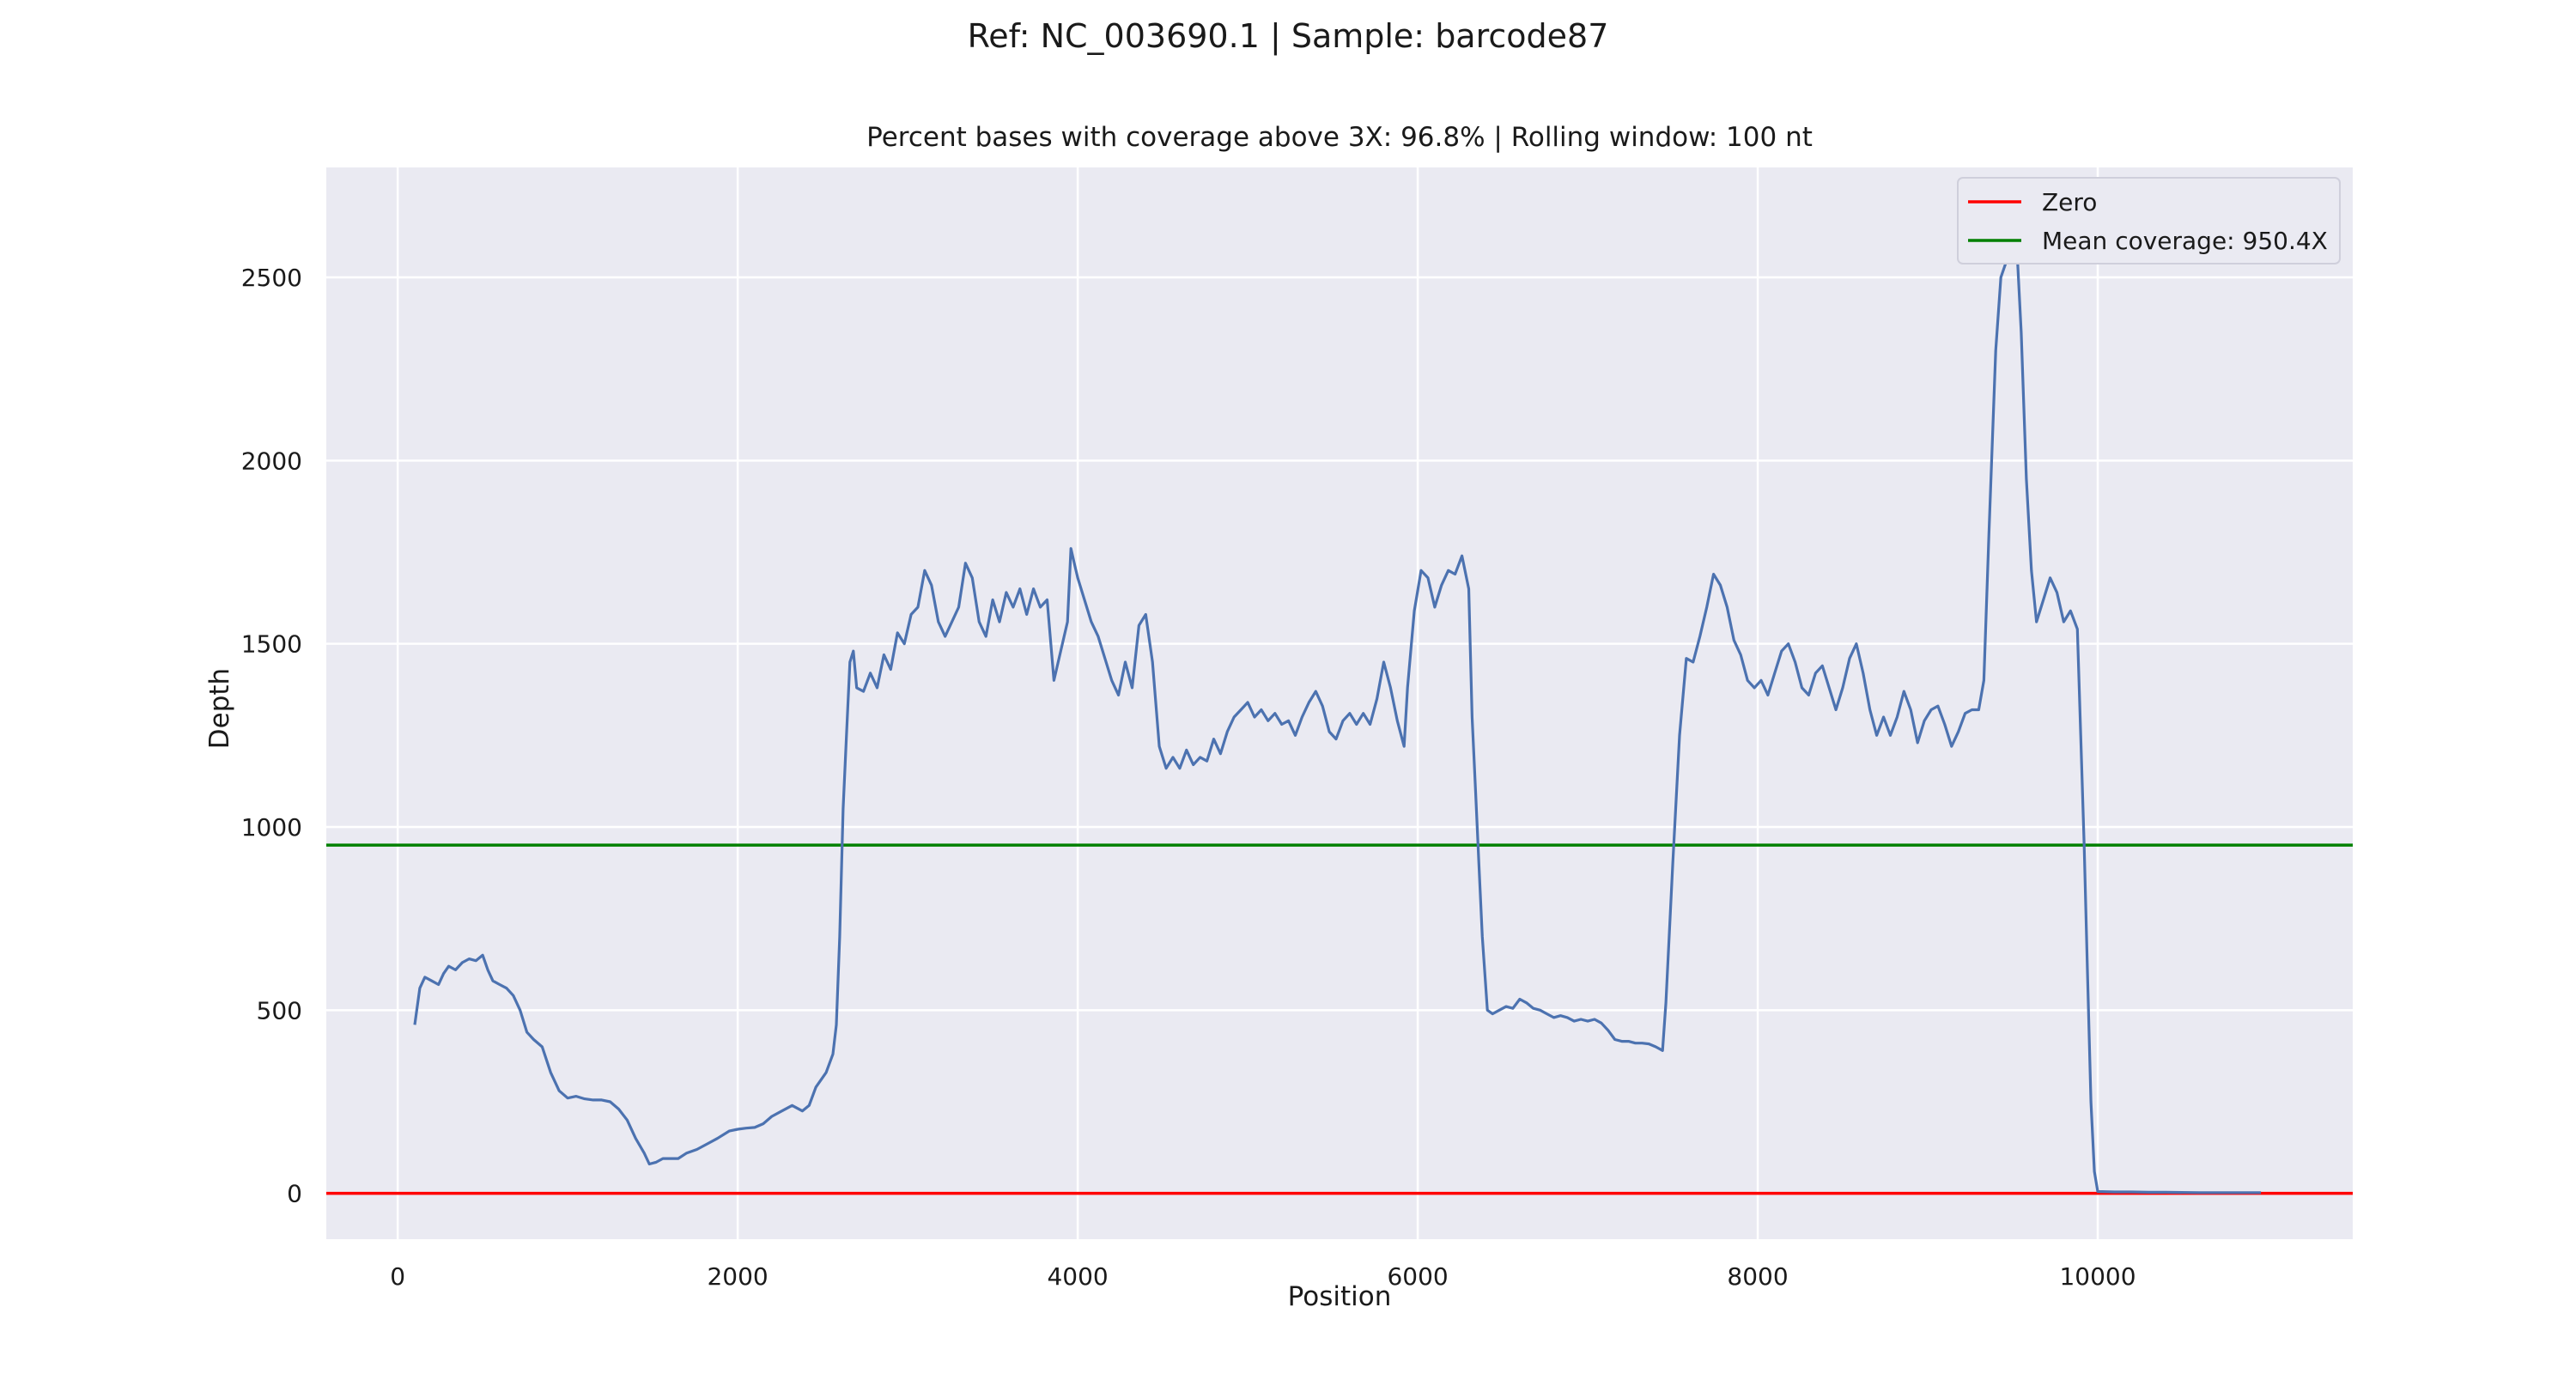  I want to click on x-tick-label: 8000, so click(1758, 1276).